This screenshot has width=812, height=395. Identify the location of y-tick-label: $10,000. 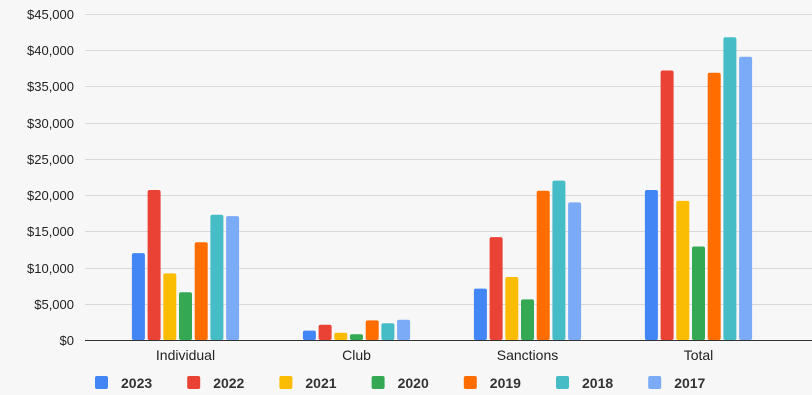
(50, 268).